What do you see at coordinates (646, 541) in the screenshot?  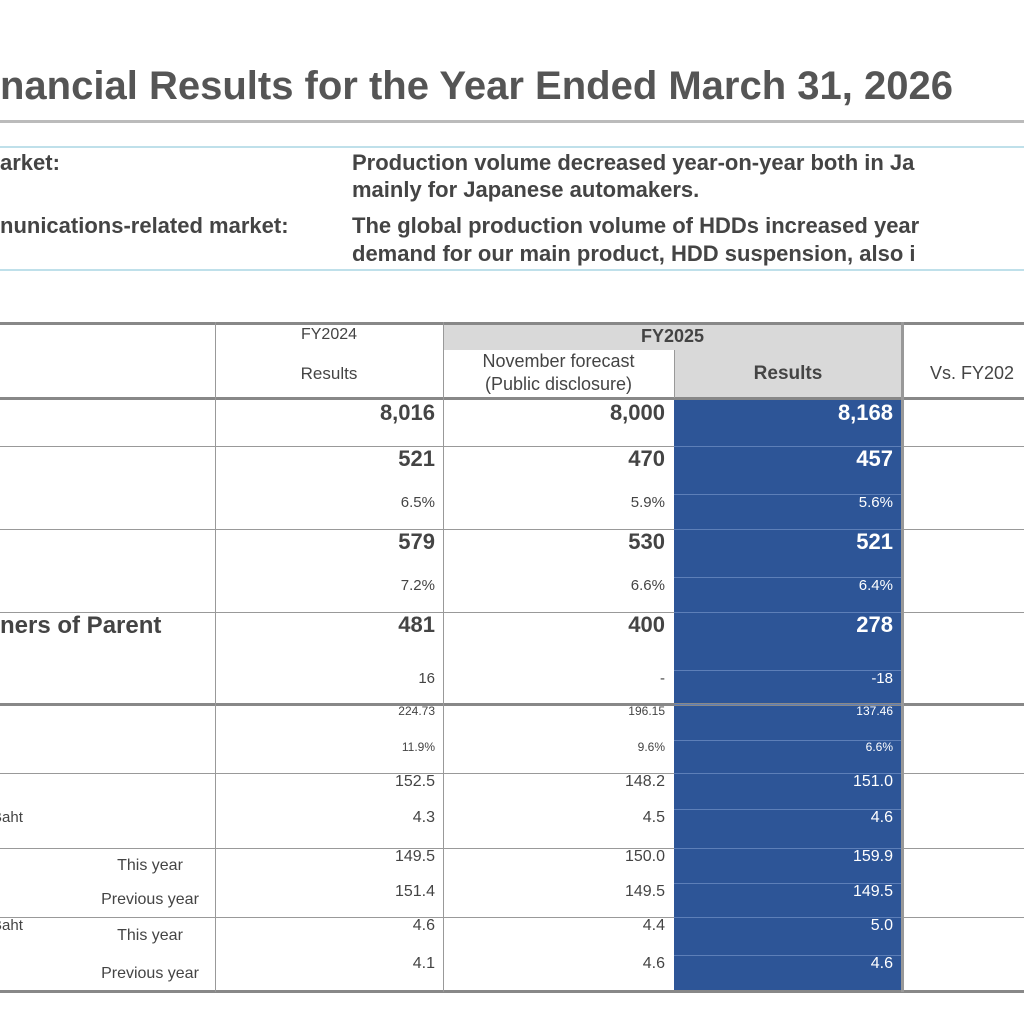 I see `cell-value: 530` at bounding box center [646, 541].